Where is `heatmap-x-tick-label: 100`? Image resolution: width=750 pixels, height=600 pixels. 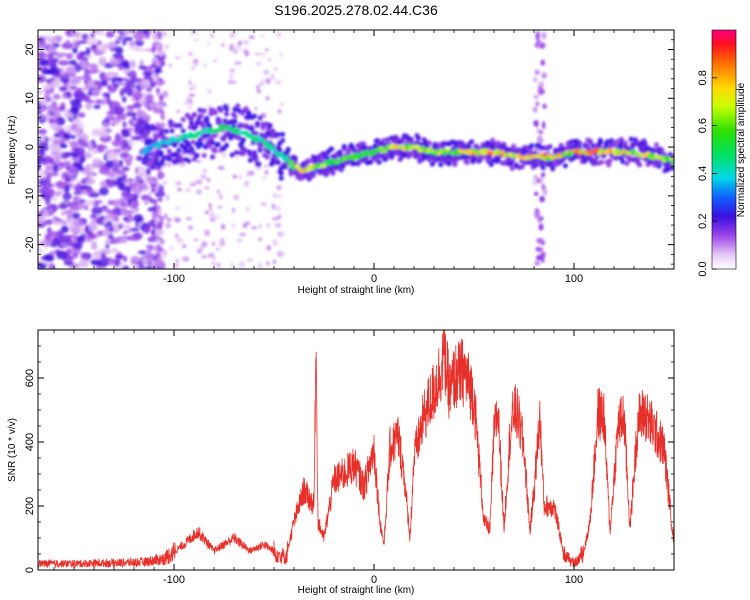
heatmap-x-tick-label: 100 is located at coordinates (574, 279).